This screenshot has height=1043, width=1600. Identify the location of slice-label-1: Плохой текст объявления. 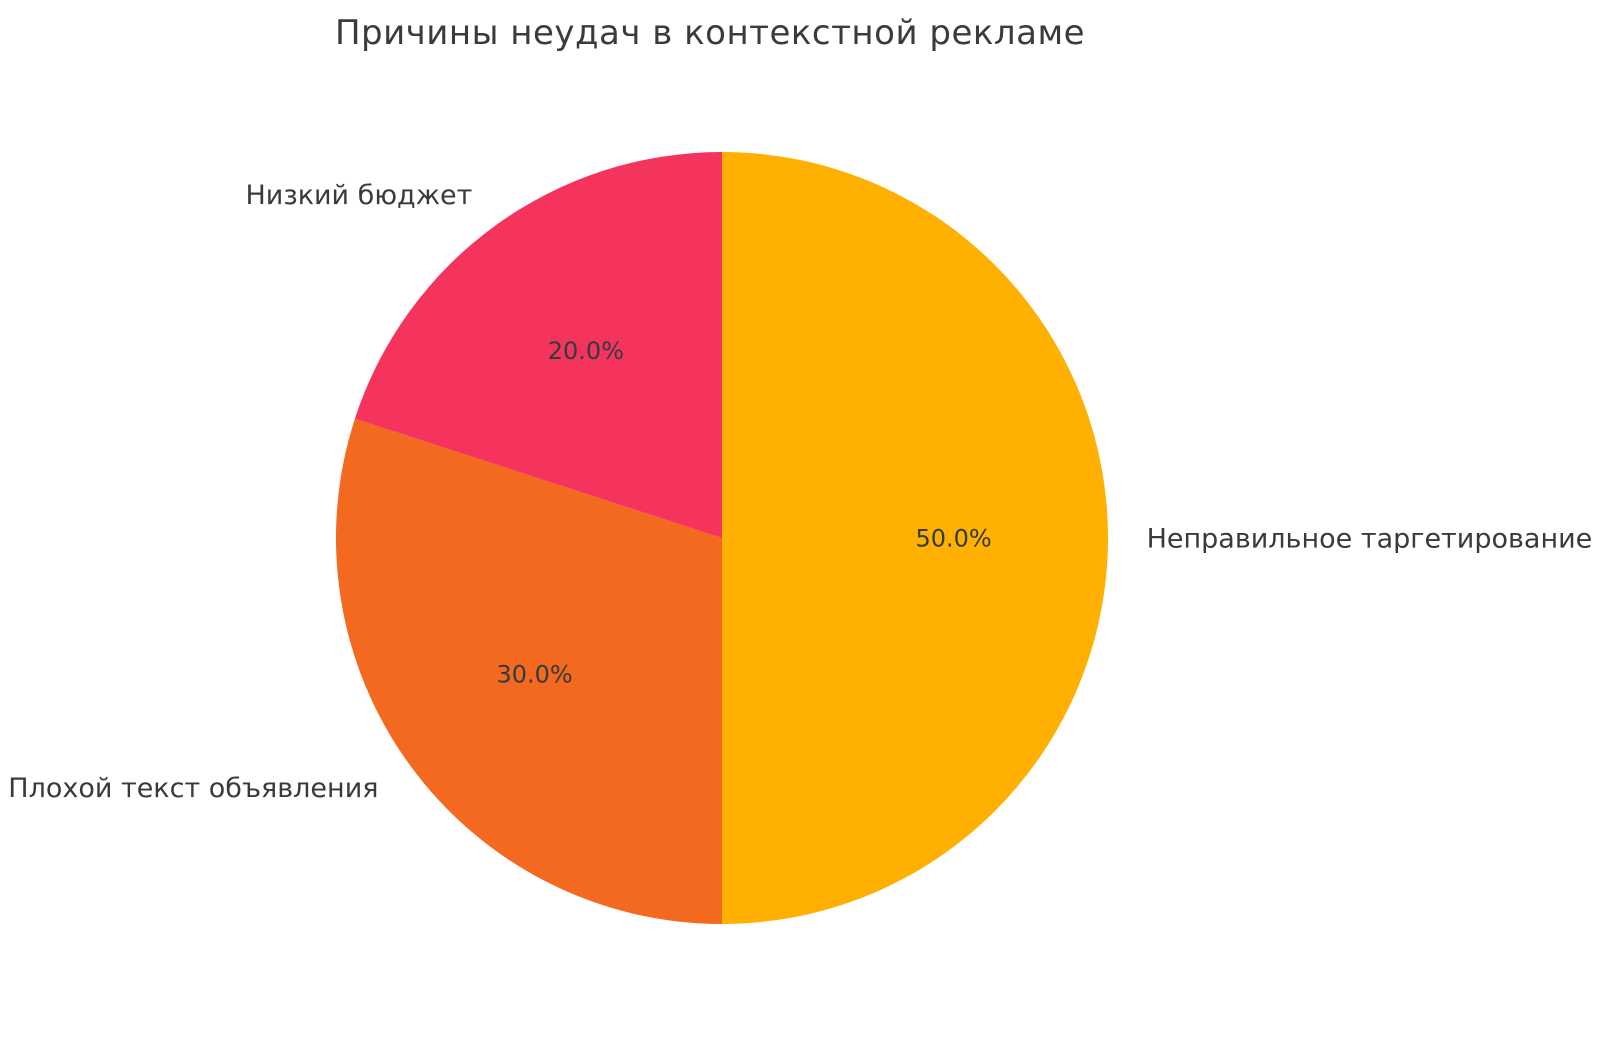
(193, 788).